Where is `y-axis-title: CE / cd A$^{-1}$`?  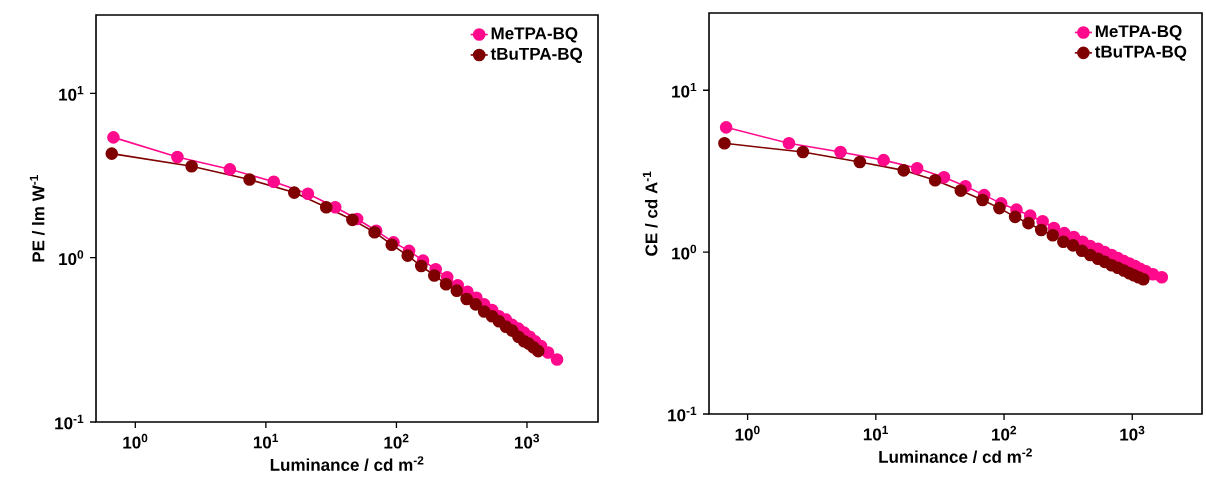 y-axis-title: CE / cd A$^{-1}$ is located at coordinates (650, 213).